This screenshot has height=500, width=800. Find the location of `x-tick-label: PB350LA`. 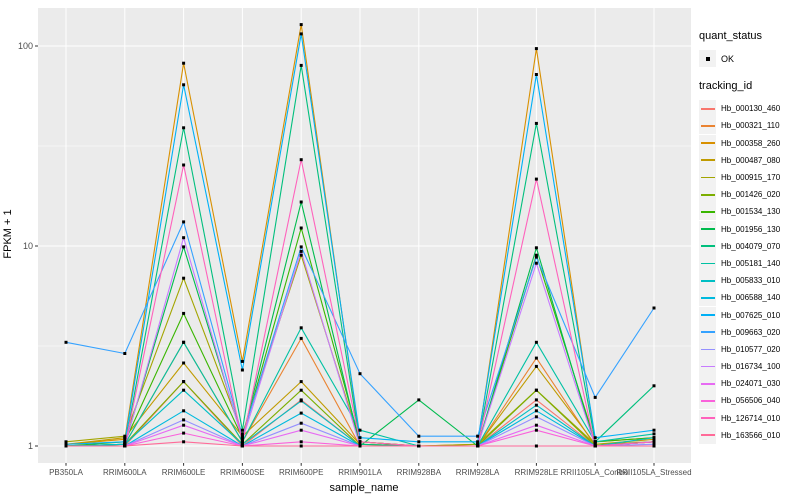

x-tick-label: PB350LA is located at coordinates (66, 472).